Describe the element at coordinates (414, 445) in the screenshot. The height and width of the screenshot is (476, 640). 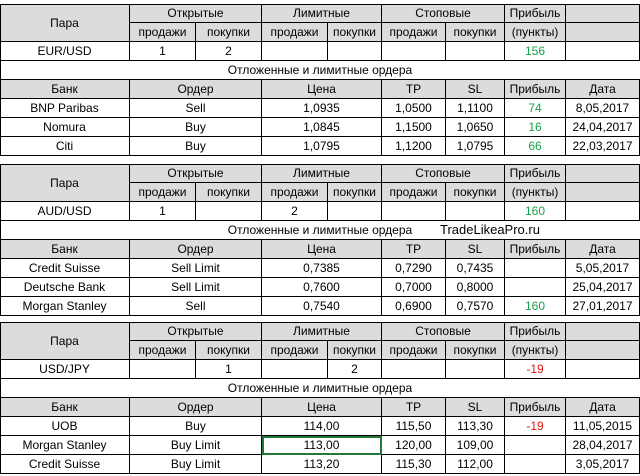
I see `tp-cell: 120,00` at that location.